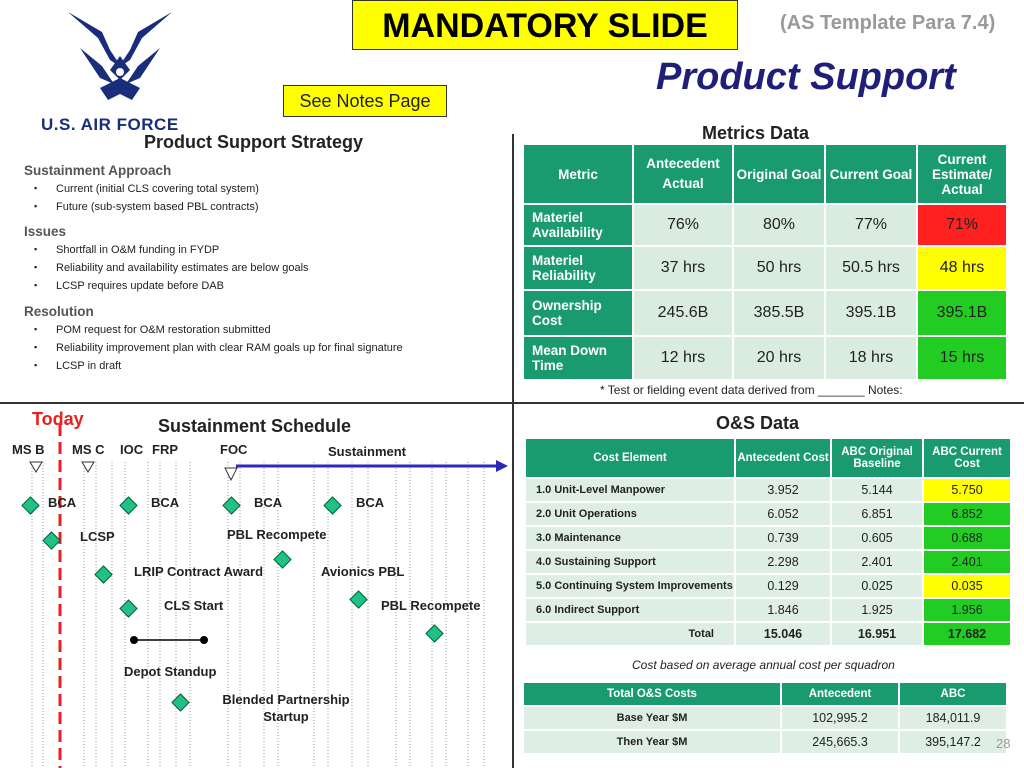 The image size is (1024, 768). Describe the element at coordinates (877, 514) in the screenshot. I see `os-value-cell: 6.851` at that location.